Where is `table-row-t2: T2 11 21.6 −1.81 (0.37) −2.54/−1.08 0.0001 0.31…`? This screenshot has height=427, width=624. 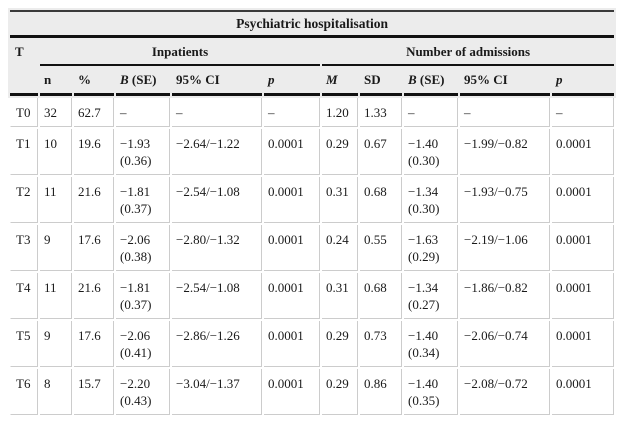
table-row-t2: T2 11 21.6 −1.81 (0.37) −2.54/−1.08 0.0001 0.31… is located at coordinates (312, 200).